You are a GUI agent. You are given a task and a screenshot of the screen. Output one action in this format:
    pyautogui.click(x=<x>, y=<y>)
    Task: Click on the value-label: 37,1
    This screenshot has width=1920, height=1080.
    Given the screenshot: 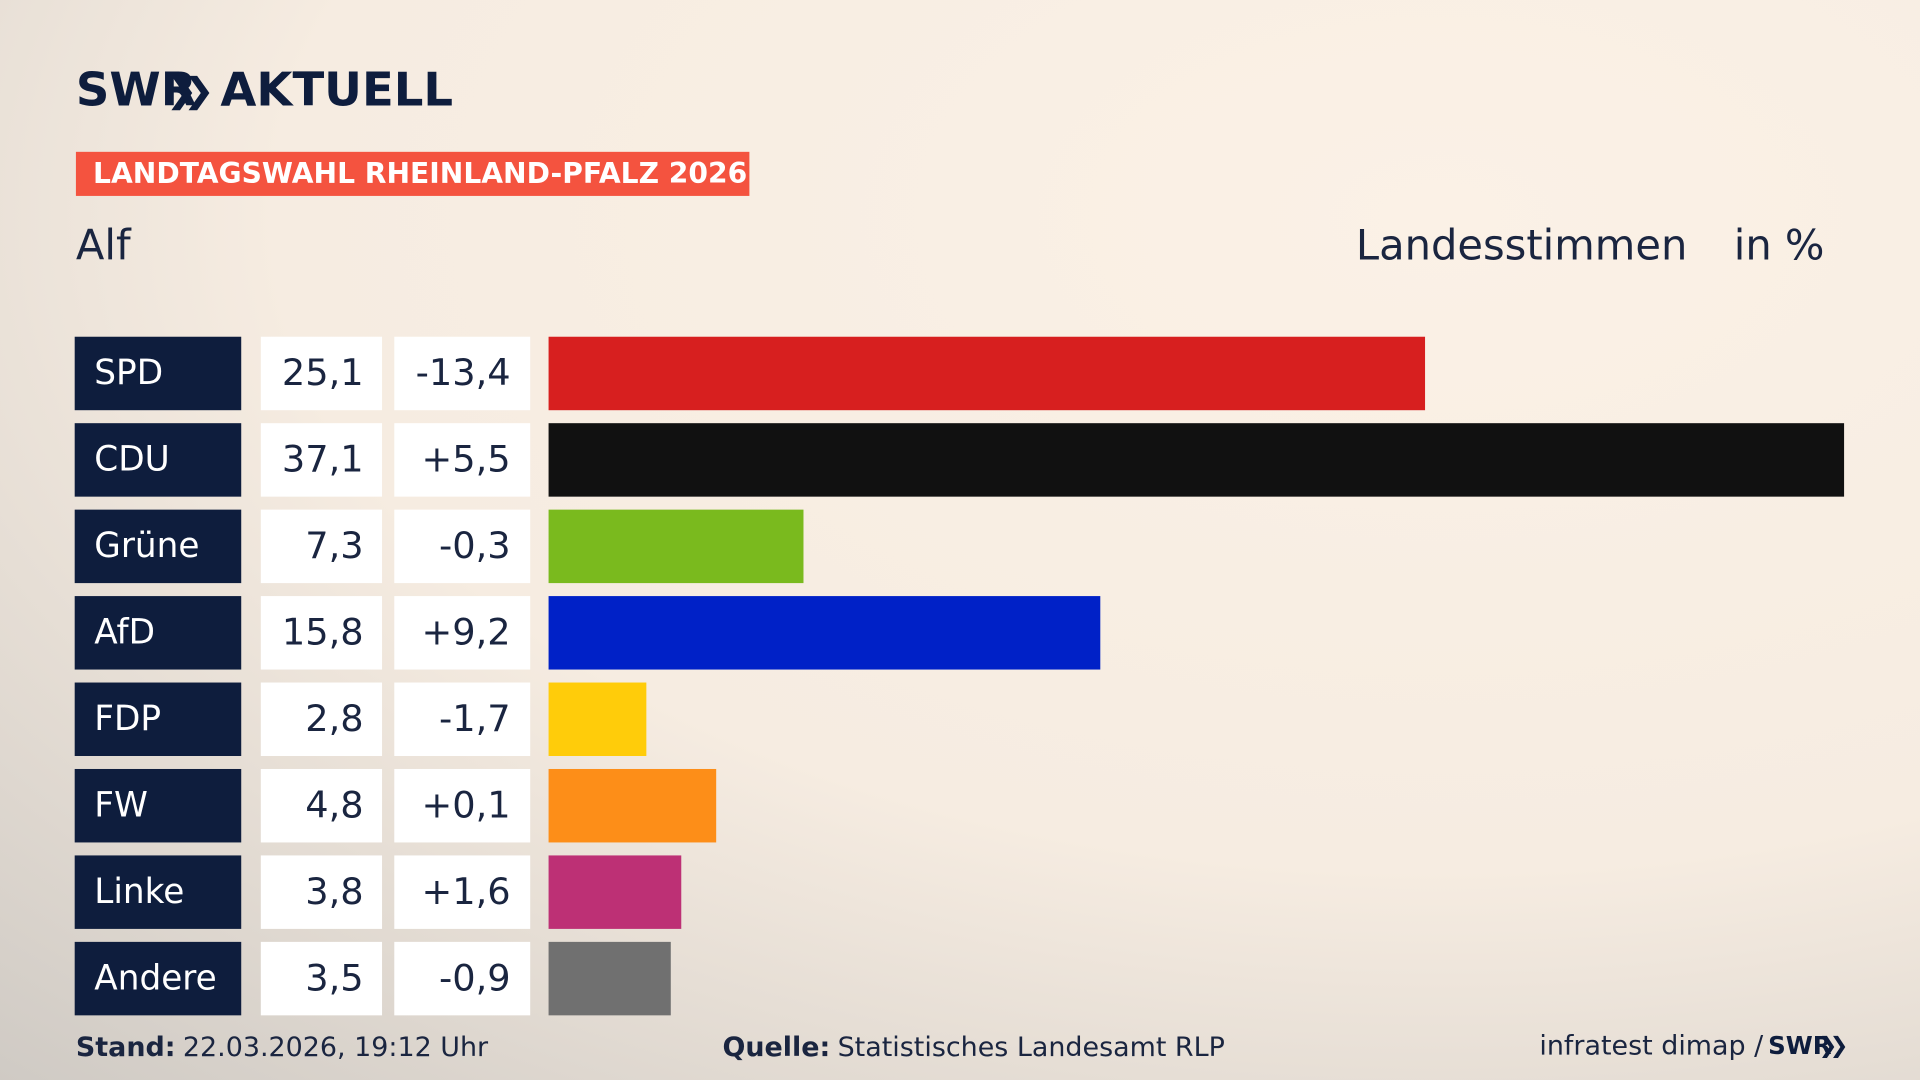 What is the action you would take?
    pyautogui.click(x=323, y=459)
    